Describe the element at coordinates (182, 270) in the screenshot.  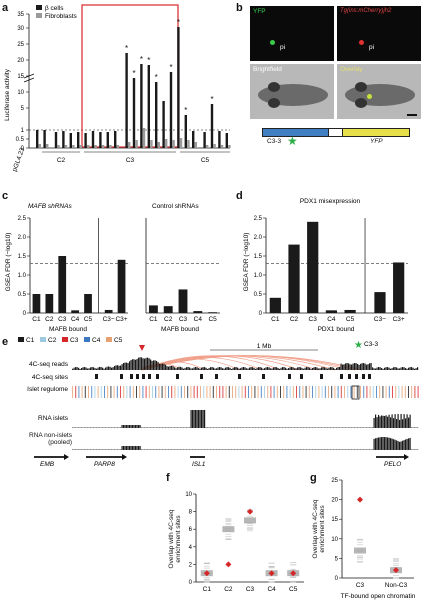
I see `panel-c-right-plot: C1 C2 C3 C4 C5` at that location.